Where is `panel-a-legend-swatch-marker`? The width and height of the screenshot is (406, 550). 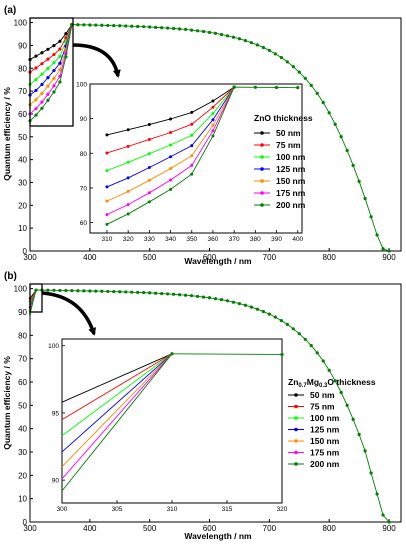
panel-a-legend-swatch-marker is located at coordinates (262, 181).